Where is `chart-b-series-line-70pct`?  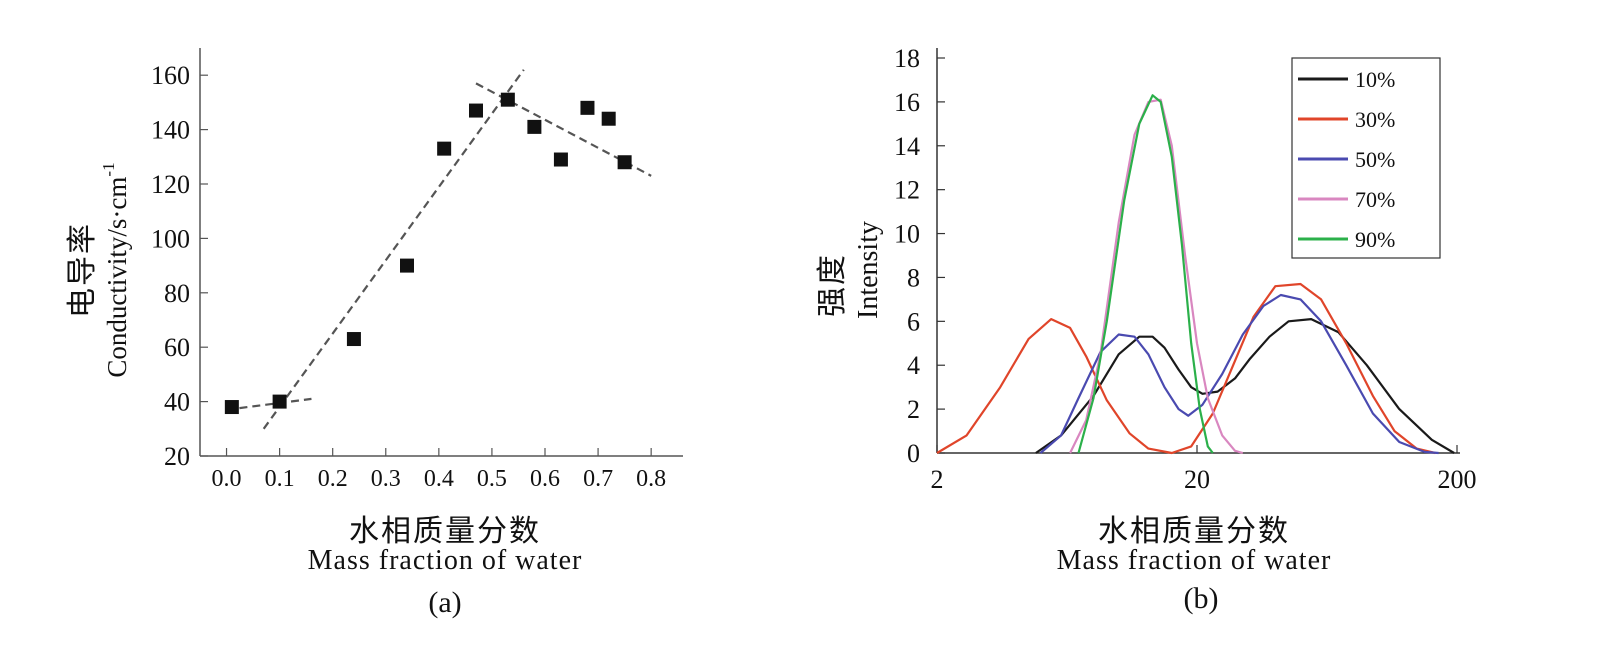 chart-b-series-line-70pct is located at coordinates (1156, 276).